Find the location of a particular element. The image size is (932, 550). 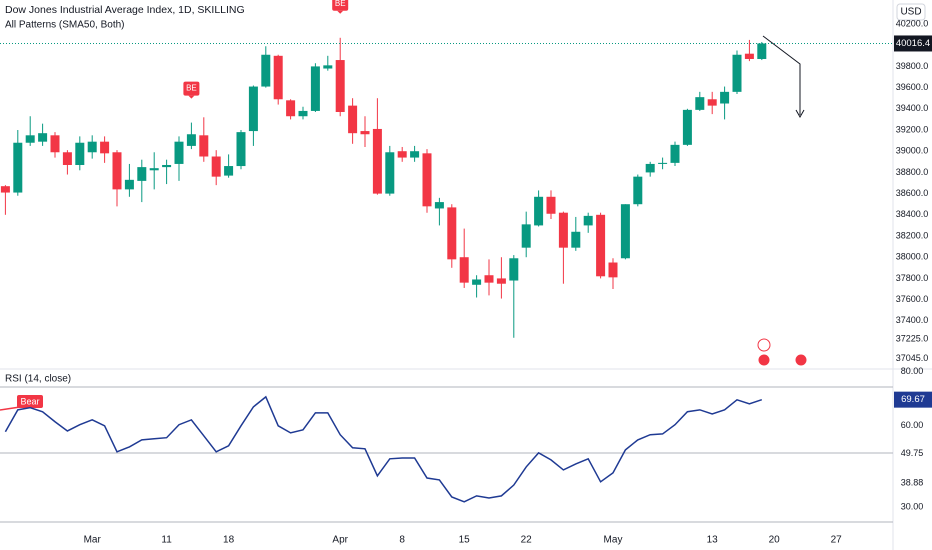

arrow-head is located at coordinates (800, 114).